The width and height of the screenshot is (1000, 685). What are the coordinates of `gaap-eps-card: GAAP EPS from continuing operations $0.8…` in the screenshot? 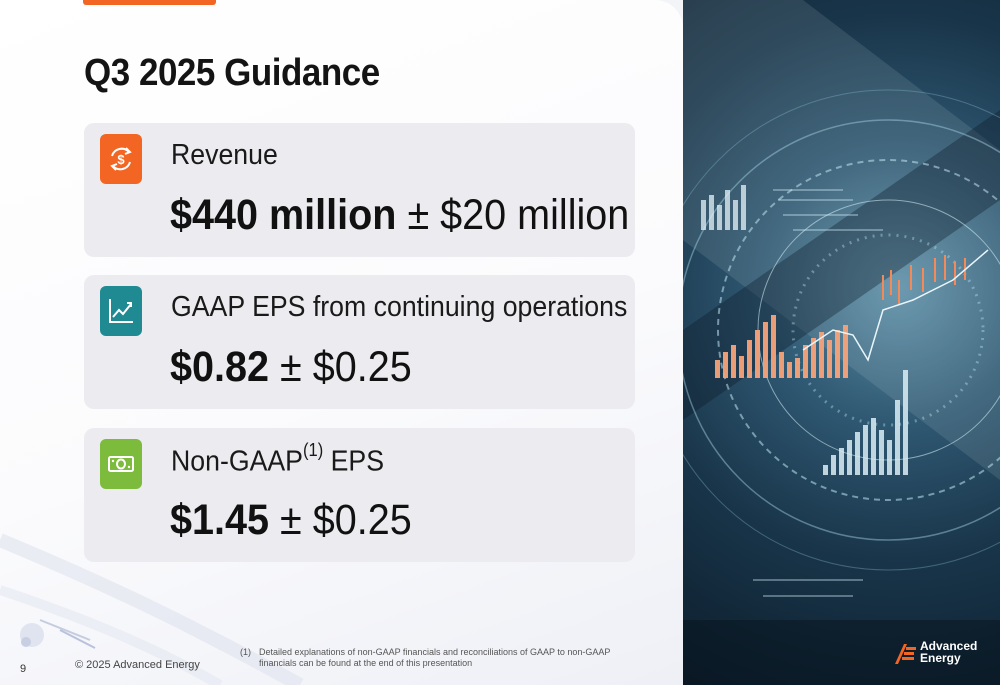 It's located at (359, 342).